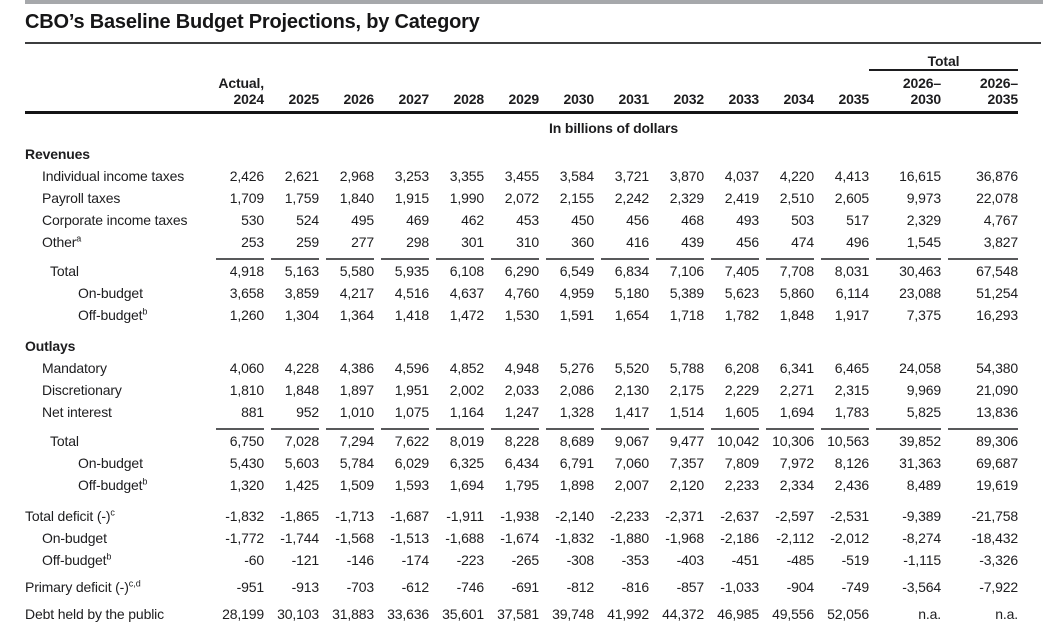 The image size is (1056, 634). What do you see at coordinates (566, 315) in the screenshot?
I see `value-cell: 1,591` at bounding box center [566, 315].